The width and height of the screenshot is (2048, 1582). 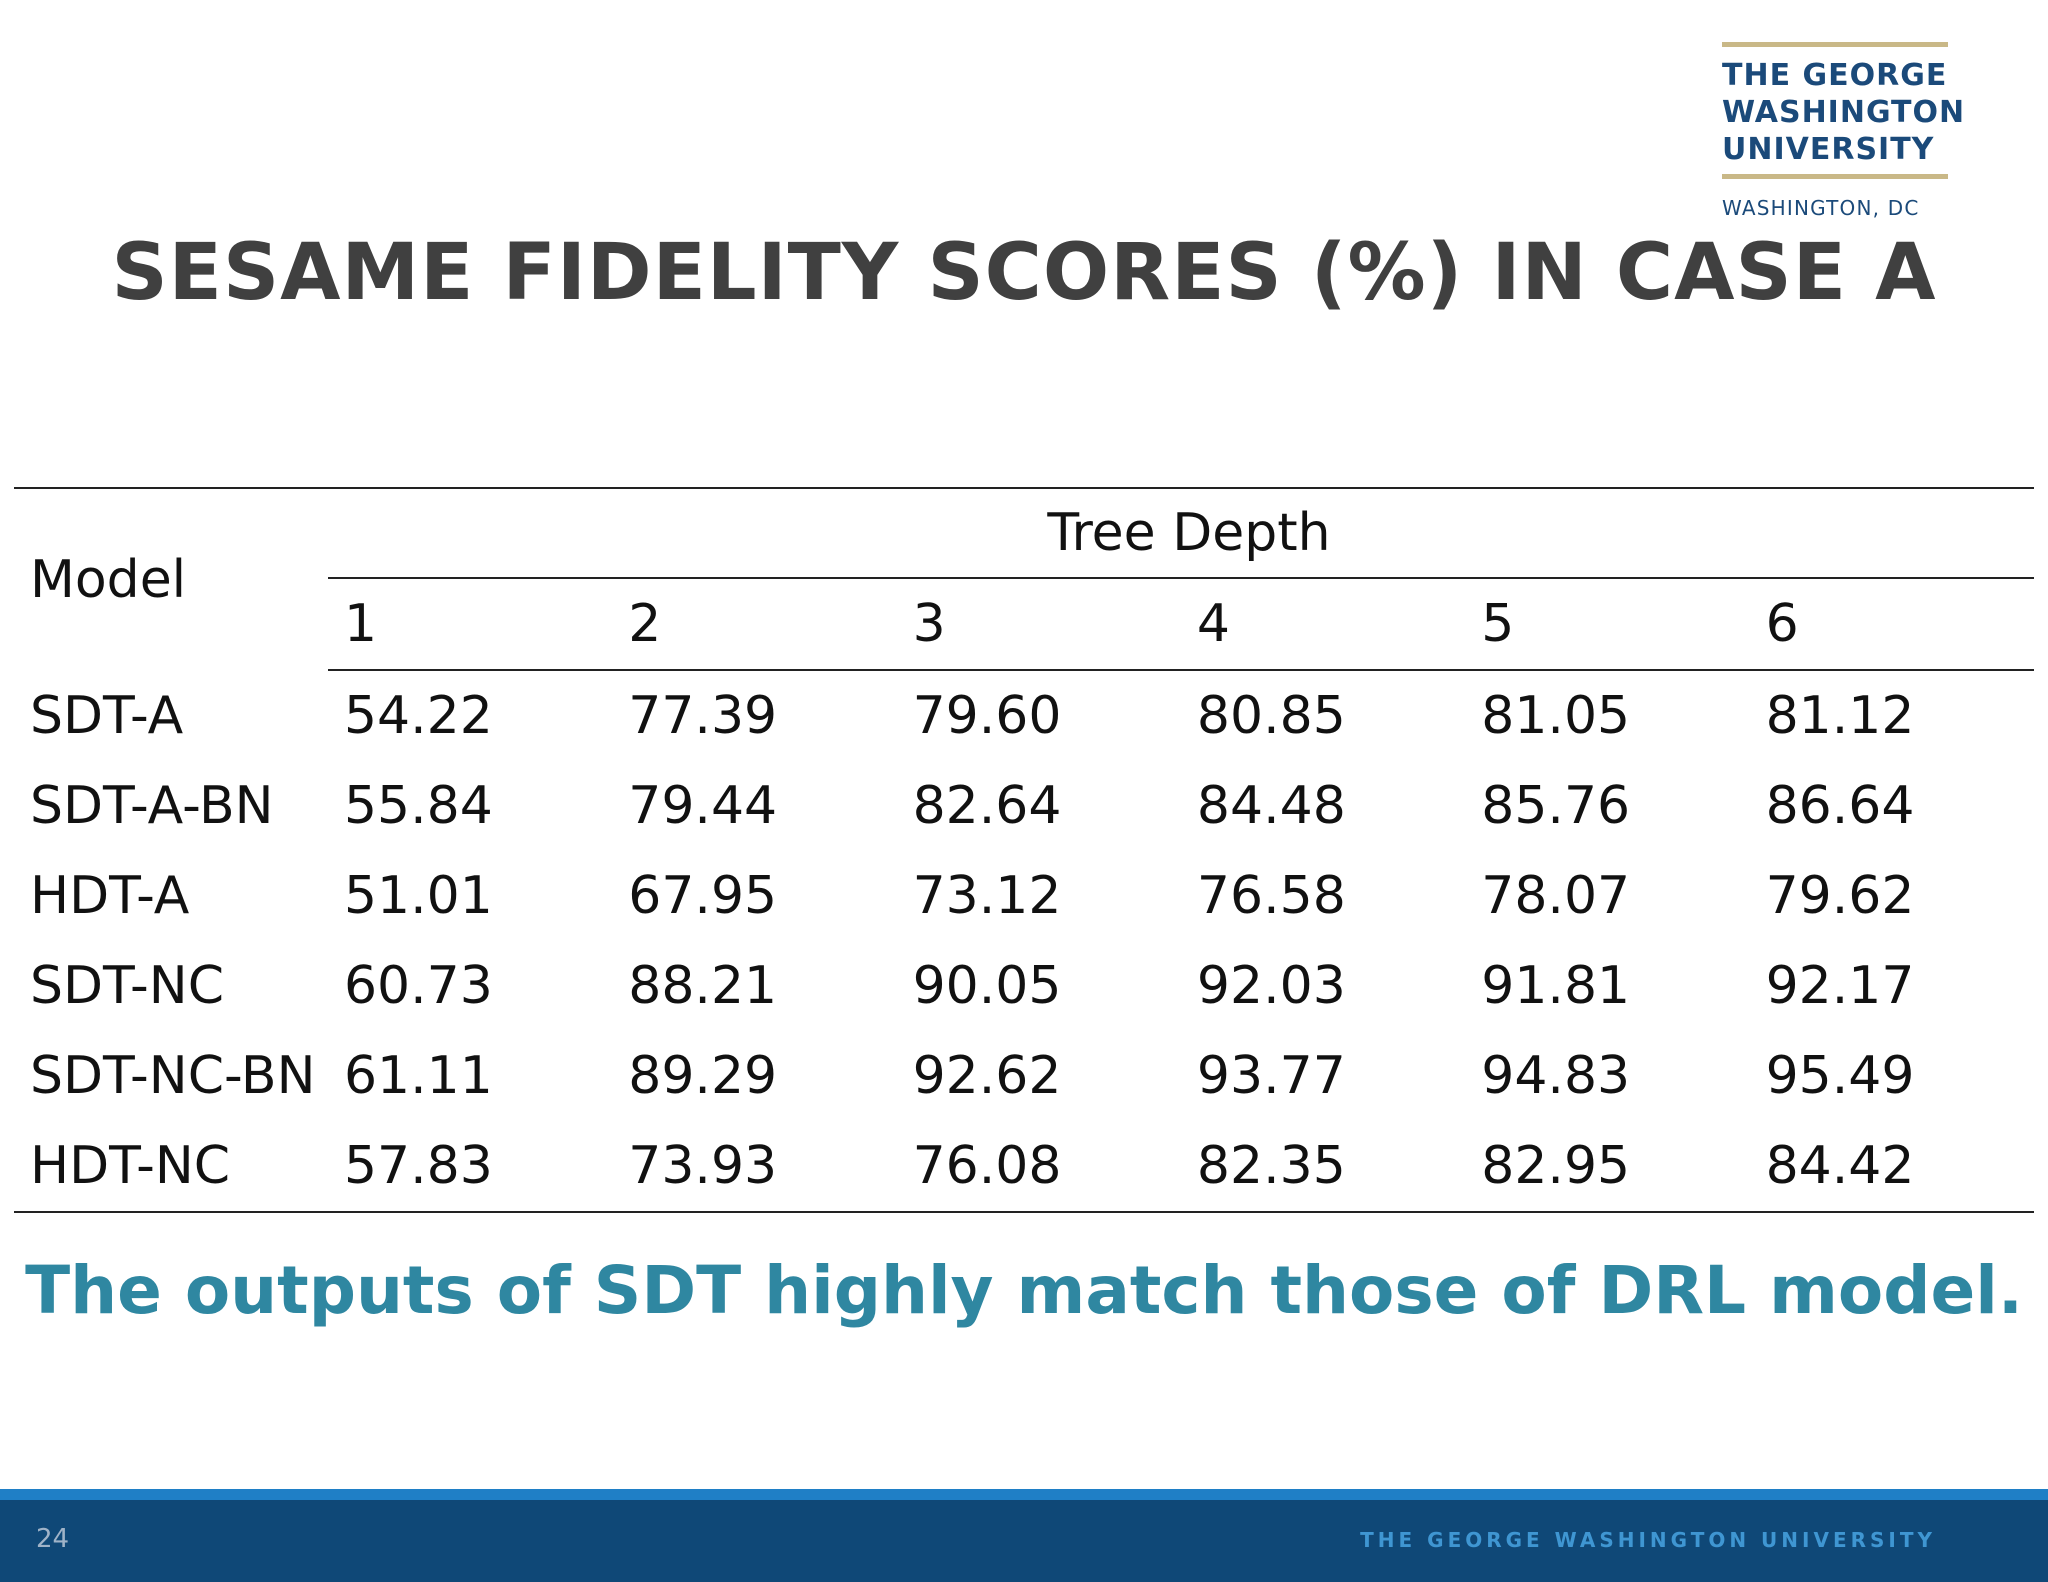 What do you see at coordinates (1840, 716) in the screenshot?
I see `score-cell: 81.12` at bounding box center [1840, 716].